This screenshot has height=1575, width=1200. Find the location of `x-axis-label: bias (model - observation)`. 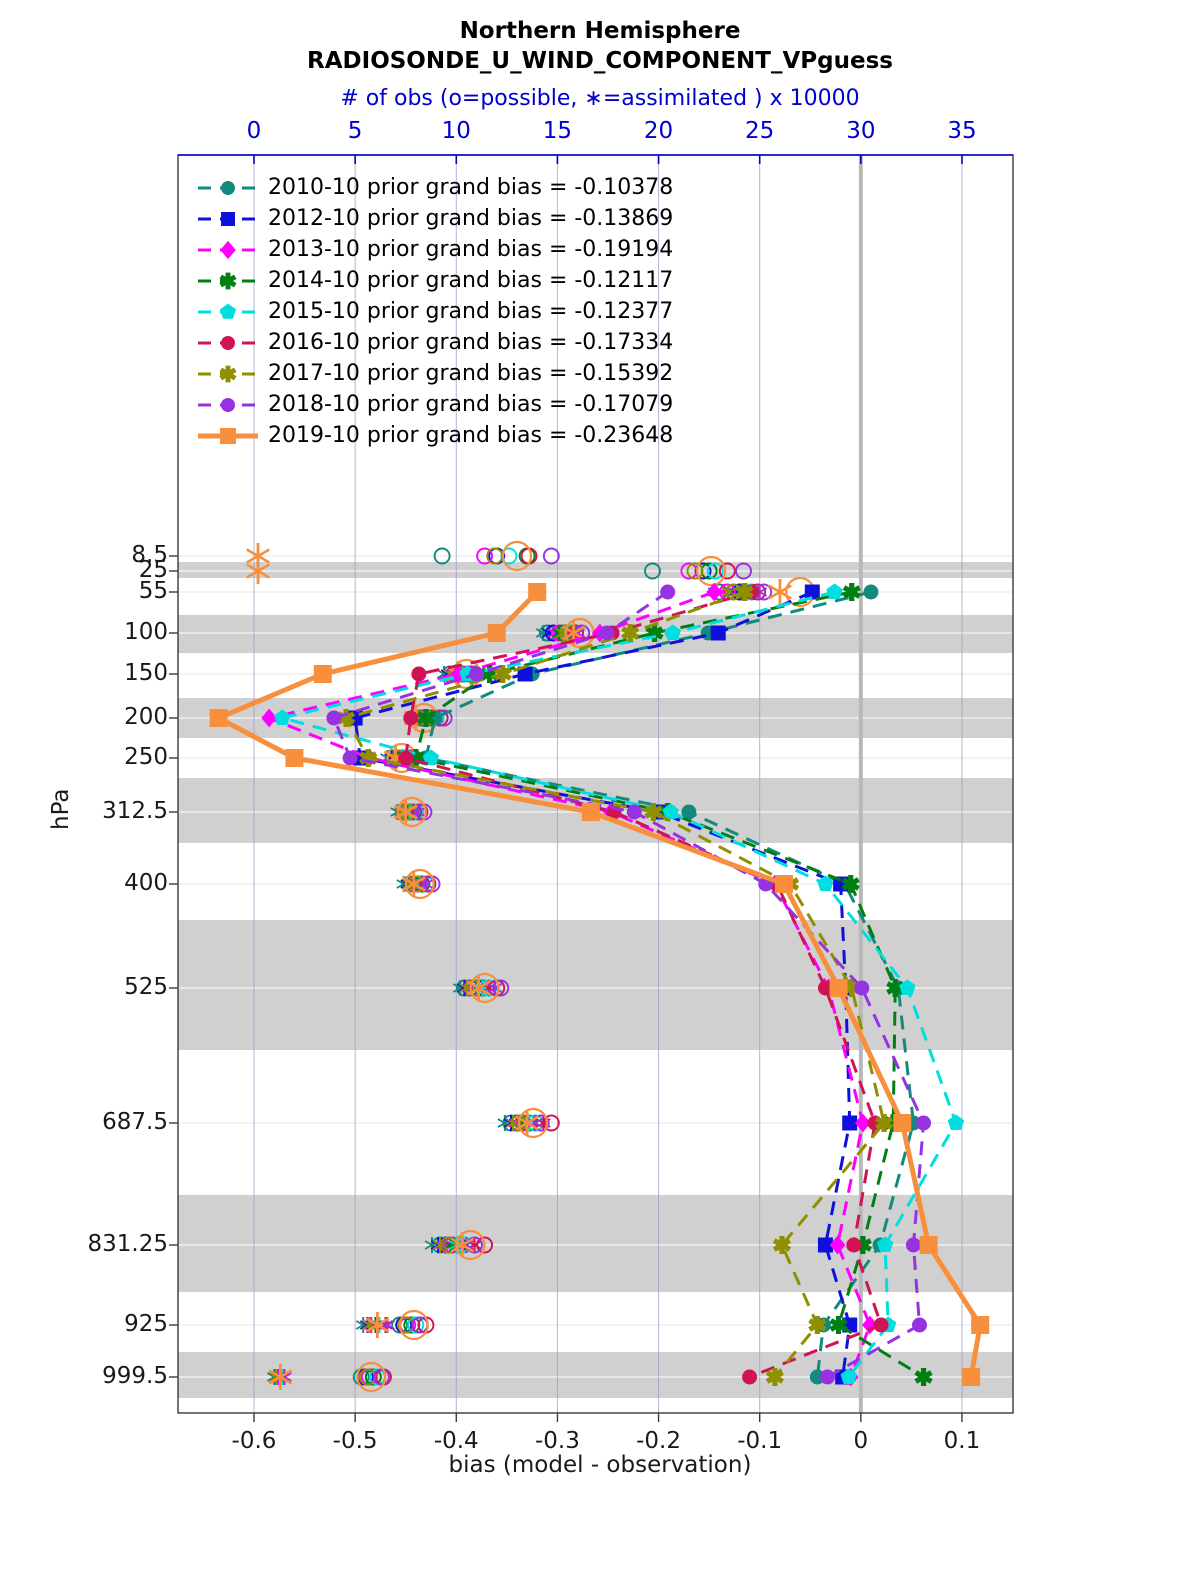

x-axis-label: bias (model - observation) is located at coordinates (600, 1465).